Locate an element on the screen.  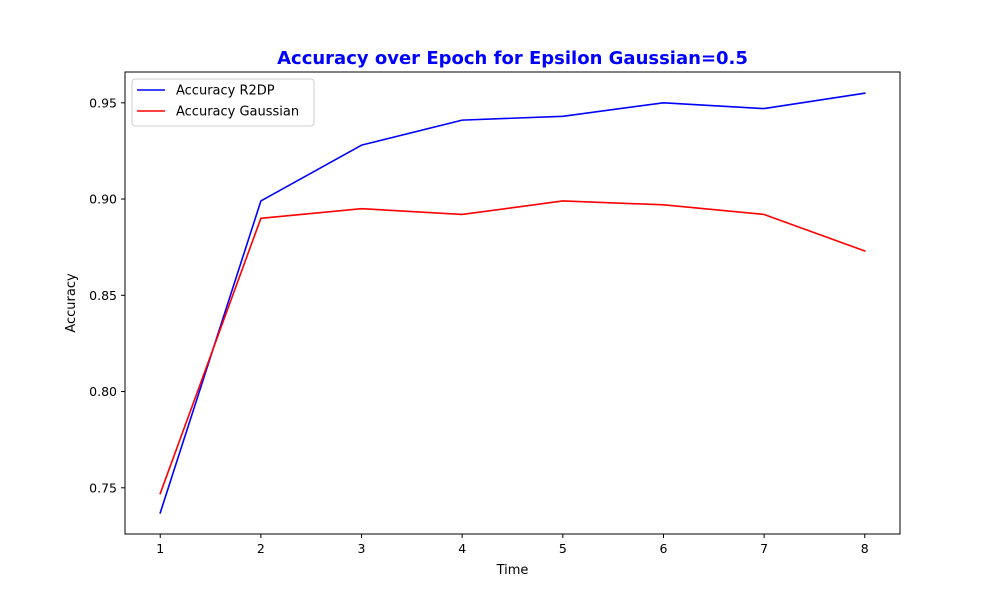
x-tick-label: 8 is located at coordinates (865, 548).